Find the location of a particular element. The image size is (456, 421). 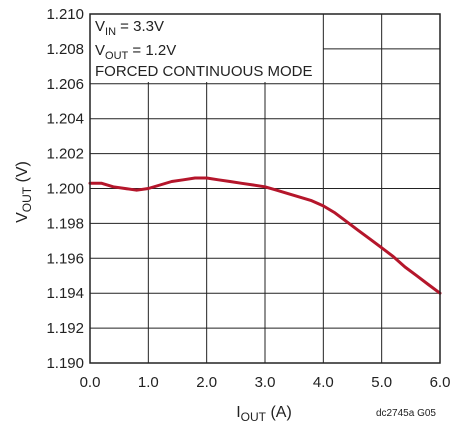

y-tick-label: 1.198 is located at coordinates (65, 223).